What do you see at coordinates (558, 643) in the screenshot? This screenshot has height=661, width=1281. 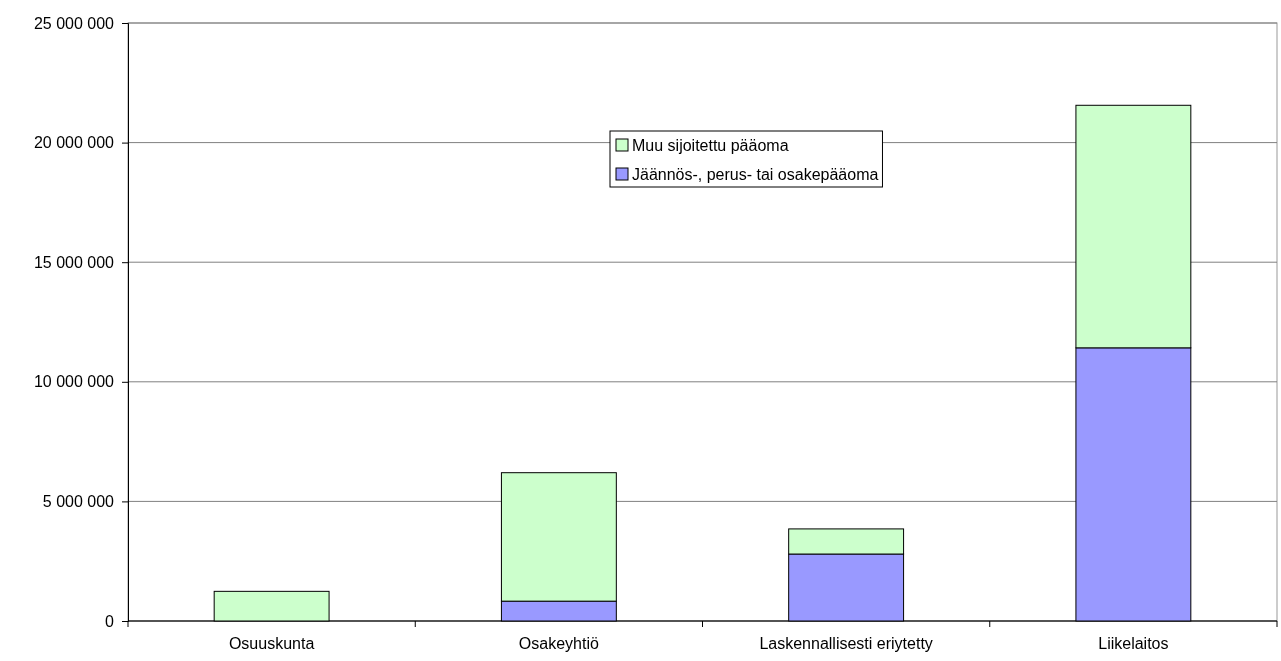 I see `x-tick-label: Osakeyhtiö` at bounding box center [558, 643].